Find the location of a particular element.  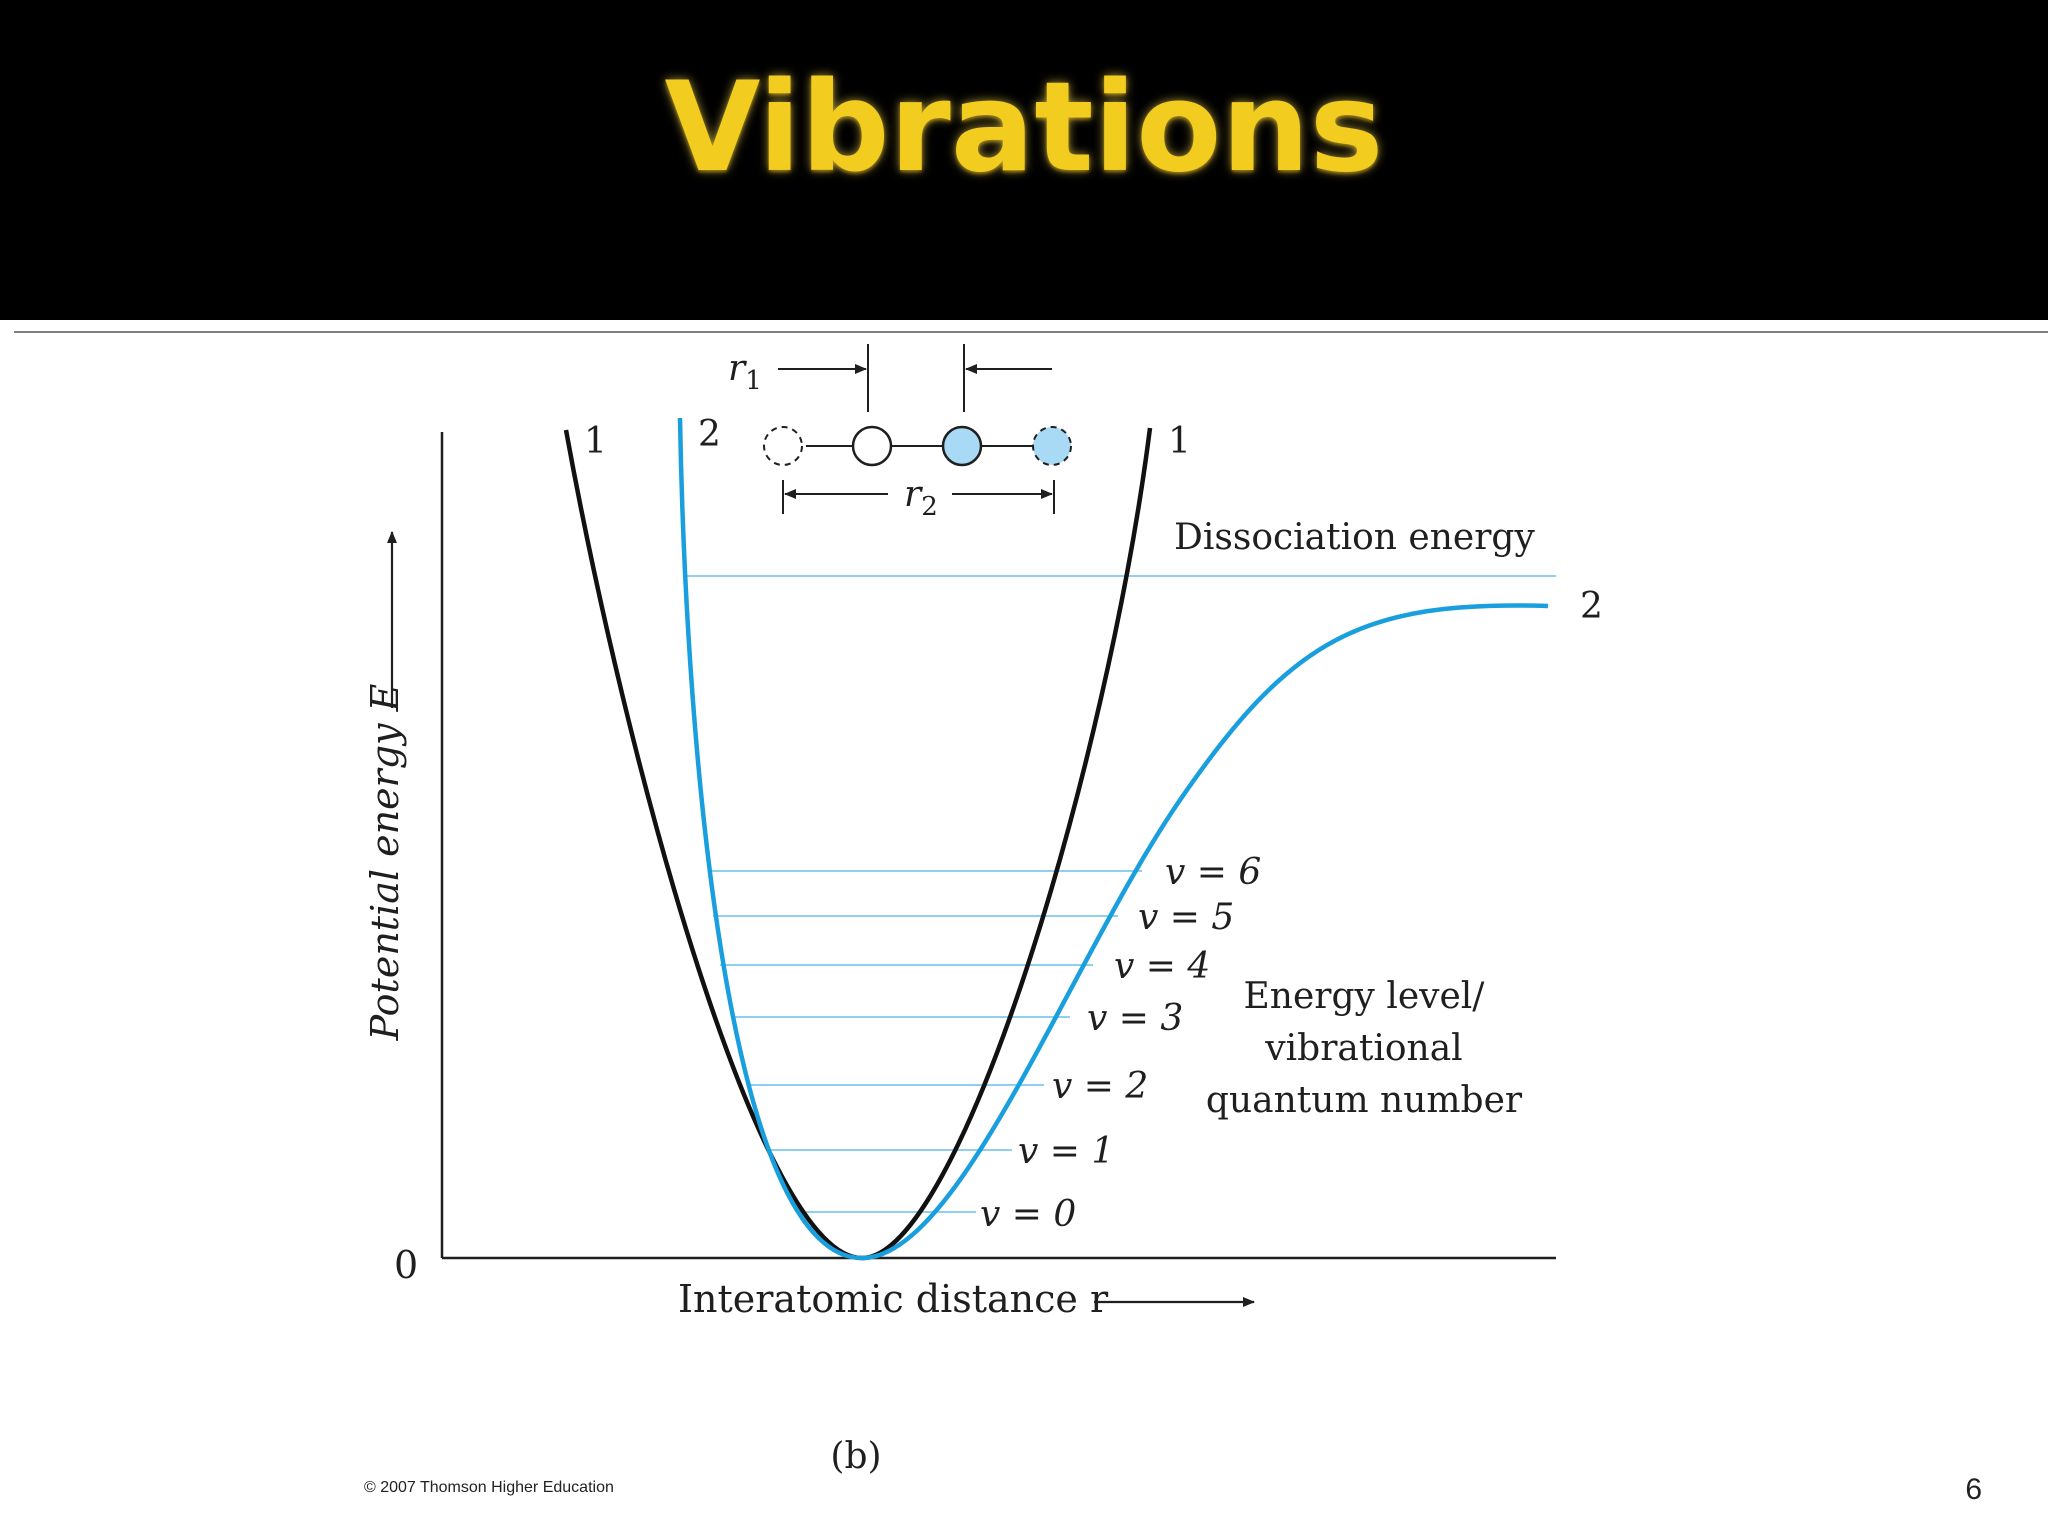

slide-title: Vibrations is located at coordinates (1024, 128).